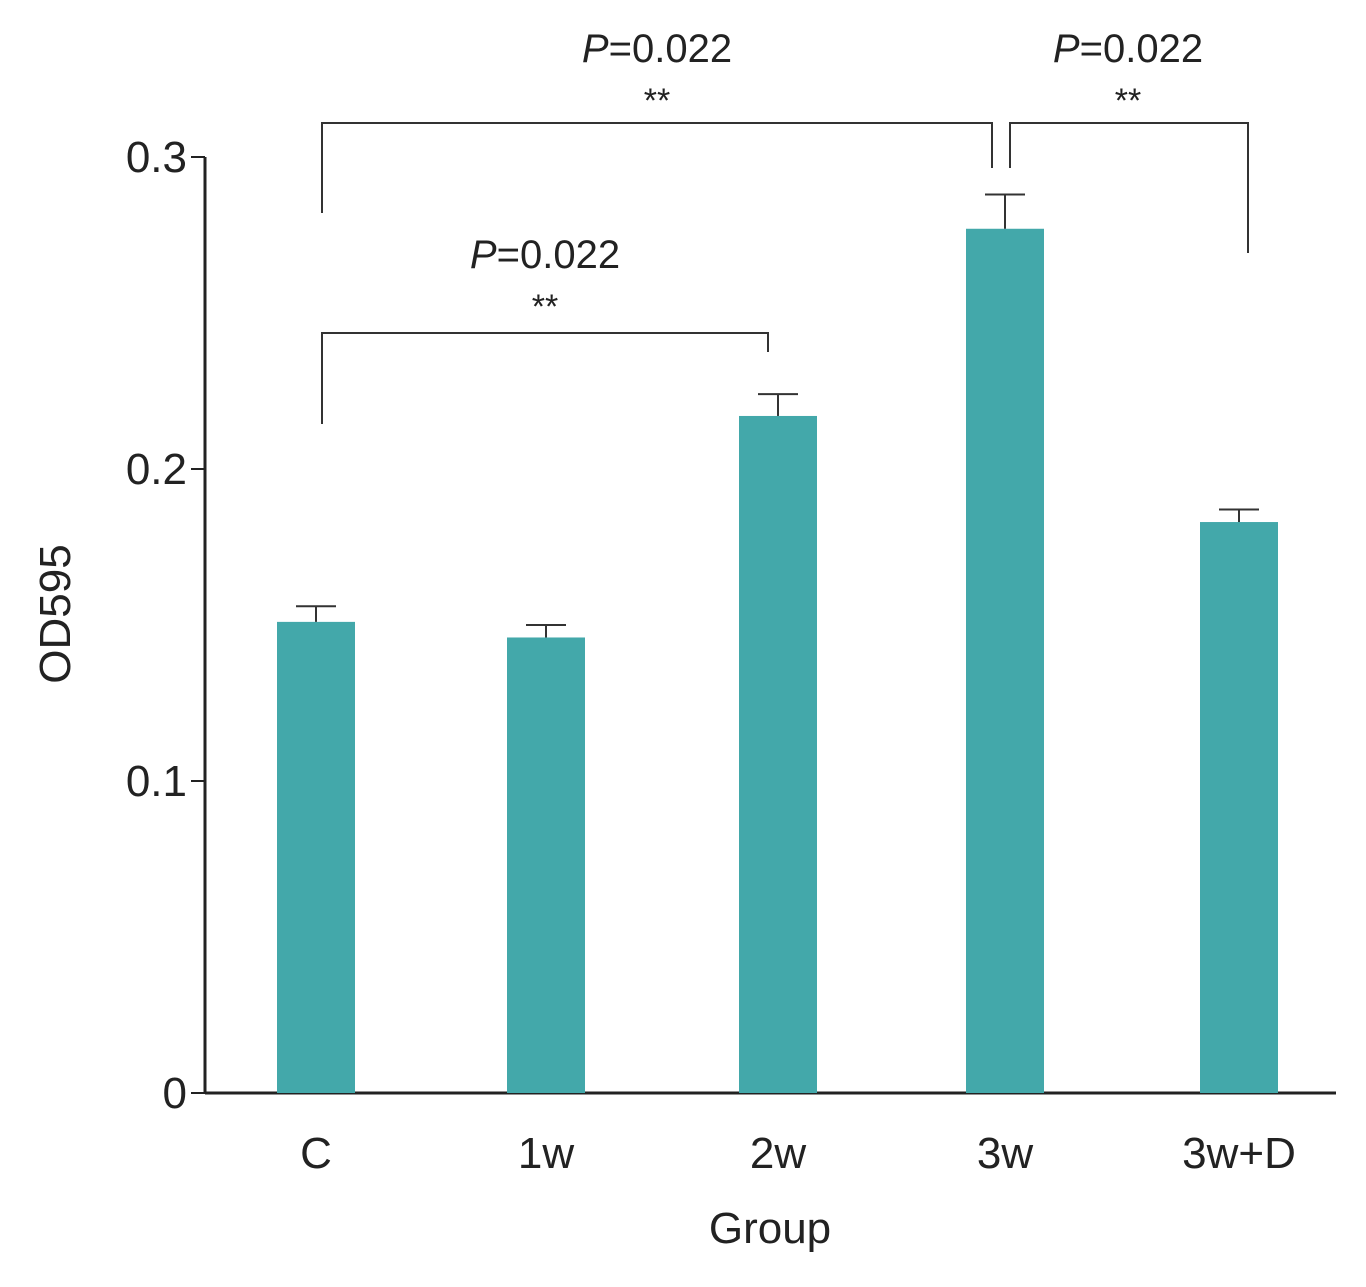 The width and height of the screenshot is (1366, 1287). Describe the element at coordinates (1239, 1153) in the screenshot. I see `x-tick-label: 3w+D` at that location.